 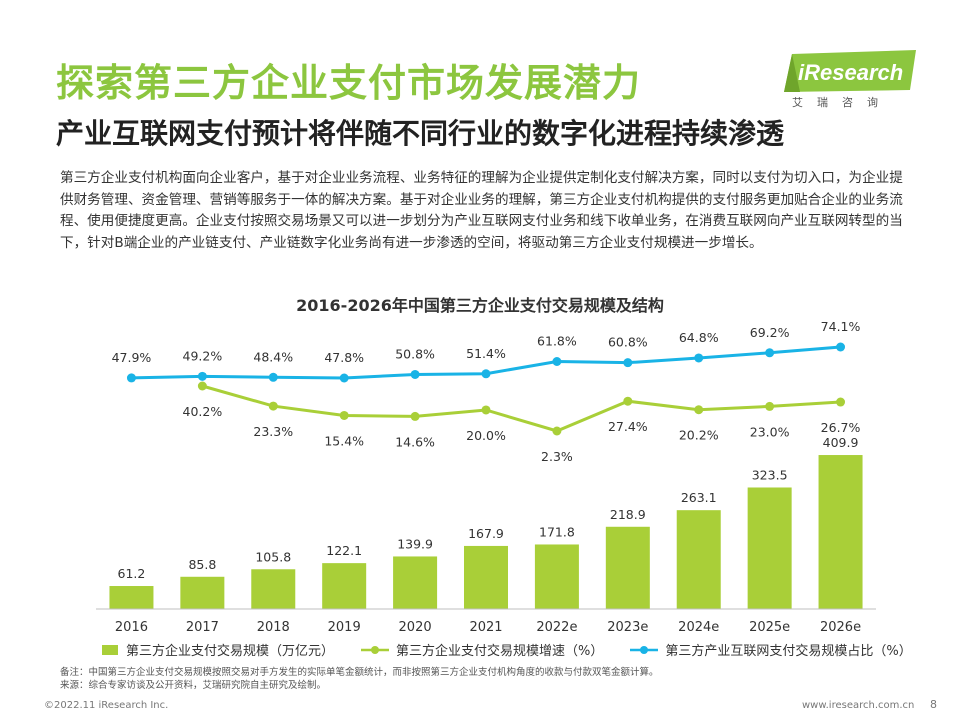 What do you see at coordinates (415, 627) in the screenshot?
I see `x-tick-label: 2020` at bounding box center [415, 627].